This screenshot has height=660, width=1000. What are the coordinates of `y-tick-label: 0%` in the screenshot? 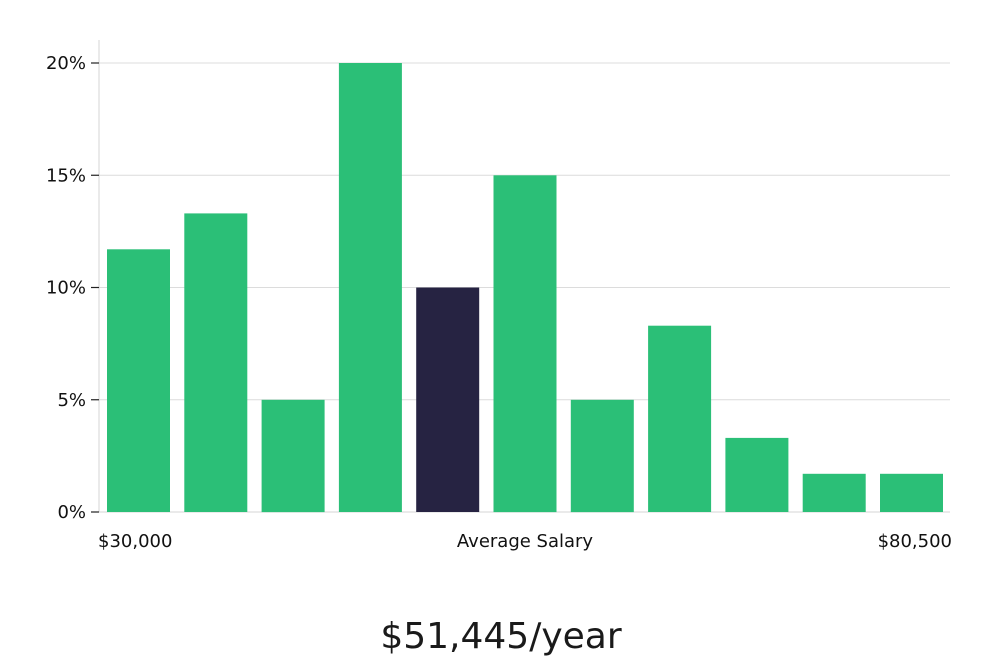 It's located at (71, 512).